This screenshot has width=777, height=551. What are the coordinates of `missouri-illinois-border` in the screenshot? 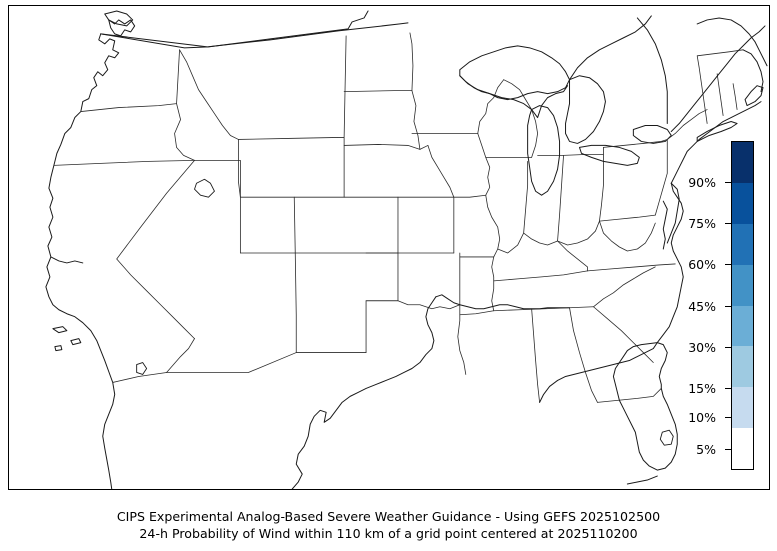 It's located at (493, 226).